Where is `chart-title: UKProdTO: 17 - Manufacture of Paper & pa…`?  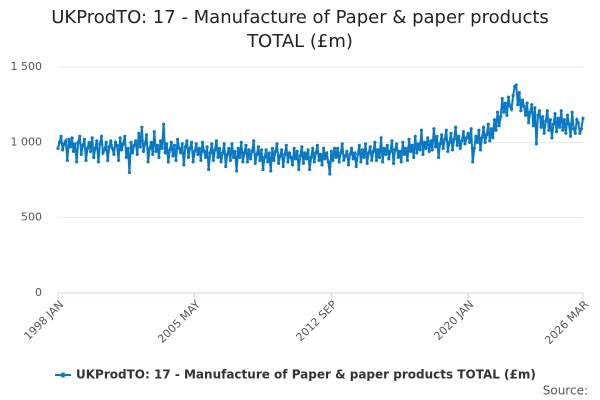
chart-title: UKProdTO: 17 - Manufacture of Paper & pa… is located at coordinates (300, 29).